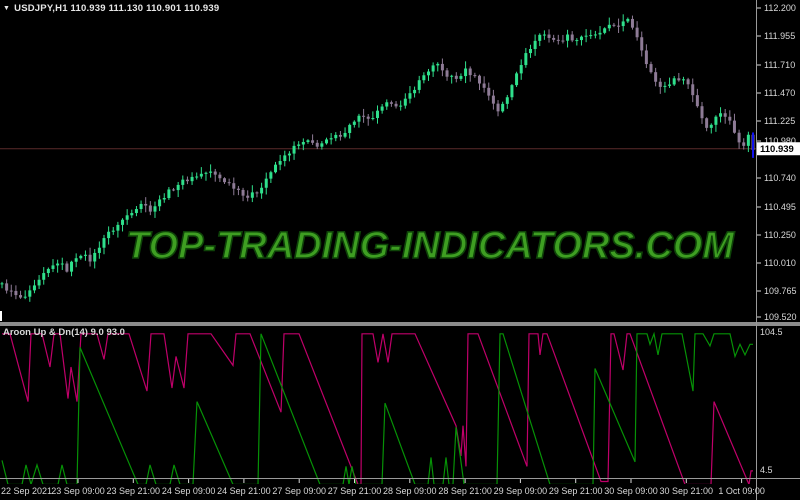 The height and width of the screenshot is (500, 800). I want to click on time-tick-label: 29 Sep 09:00, so click(521, 491).